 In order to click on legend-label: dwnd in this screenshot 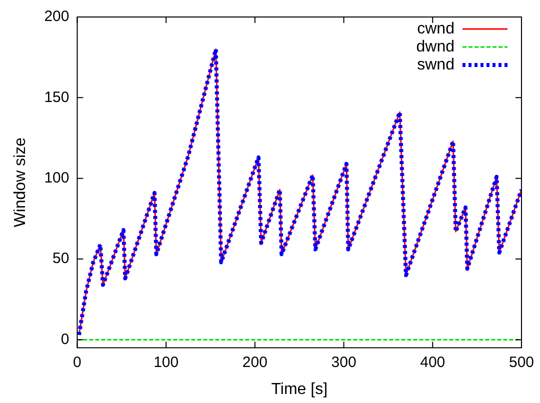, I will do `click(435, 47)`.